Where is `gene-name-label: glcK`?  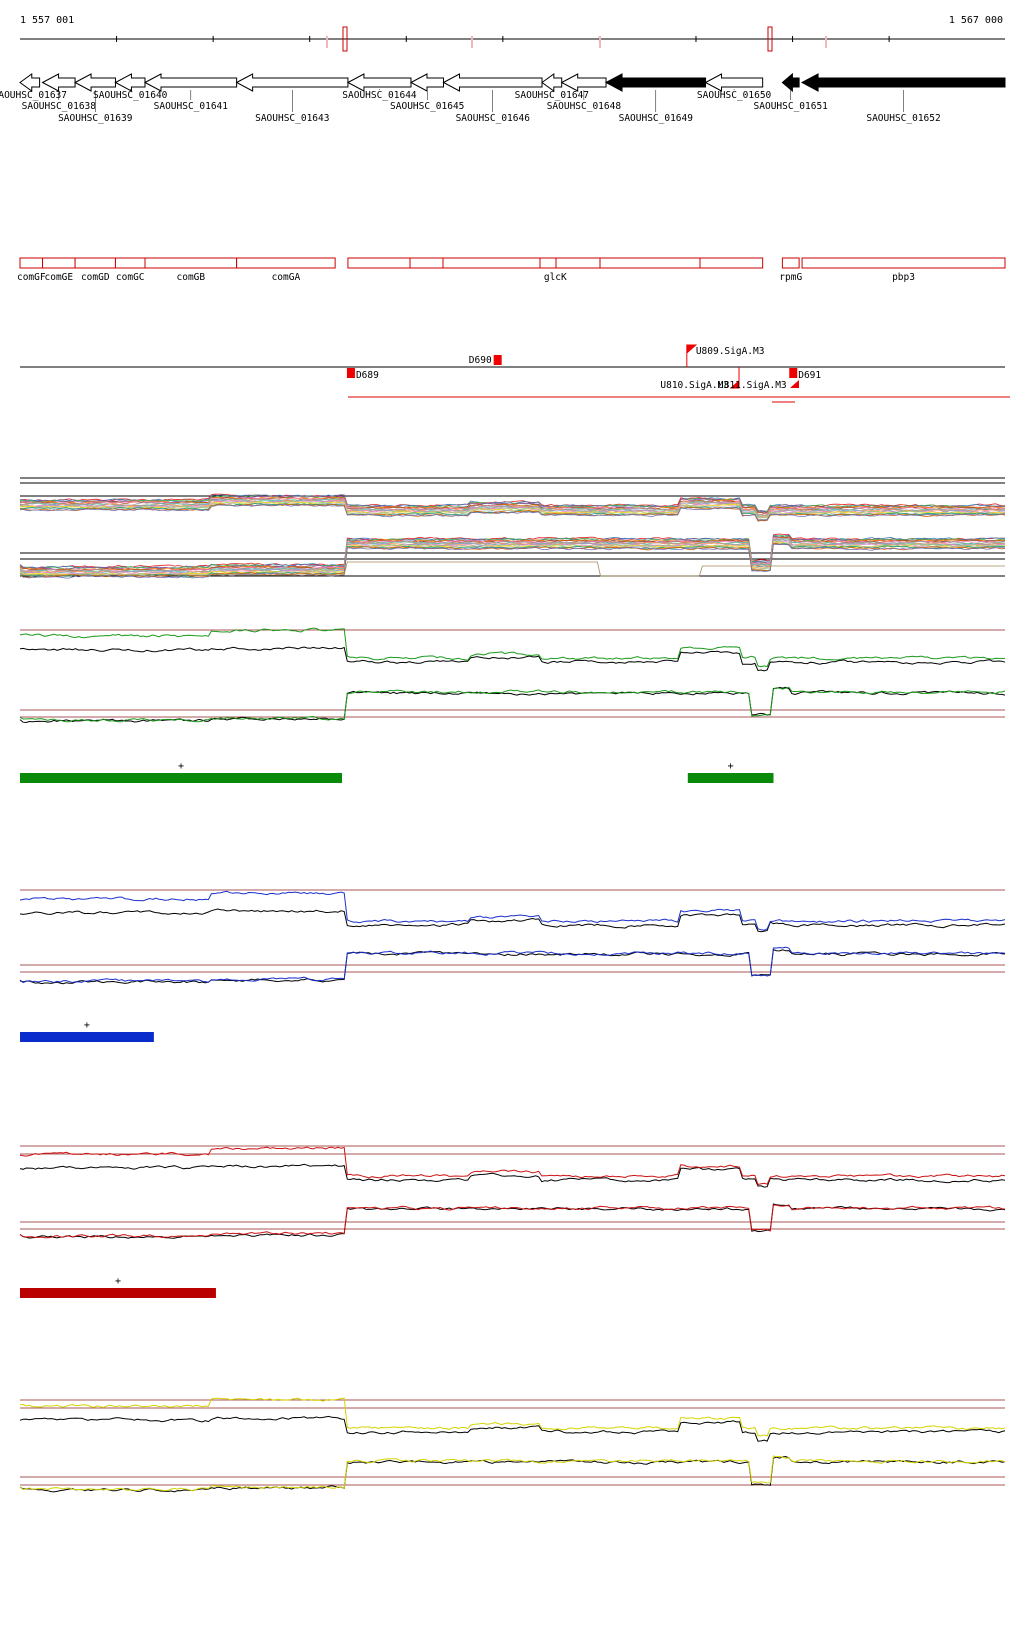
gene-name-label: glcK is located at coordinates (555, 277).